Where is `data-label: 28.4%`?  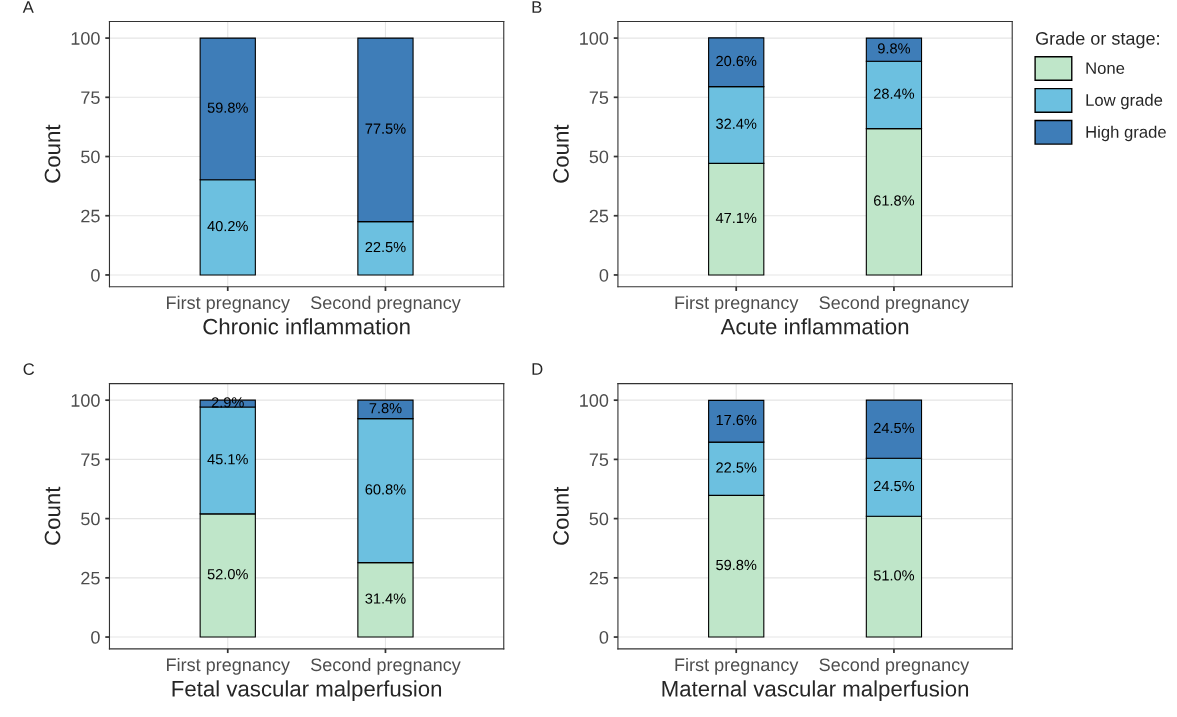
data-label: 28.4% is located at coordinates (894, 93).